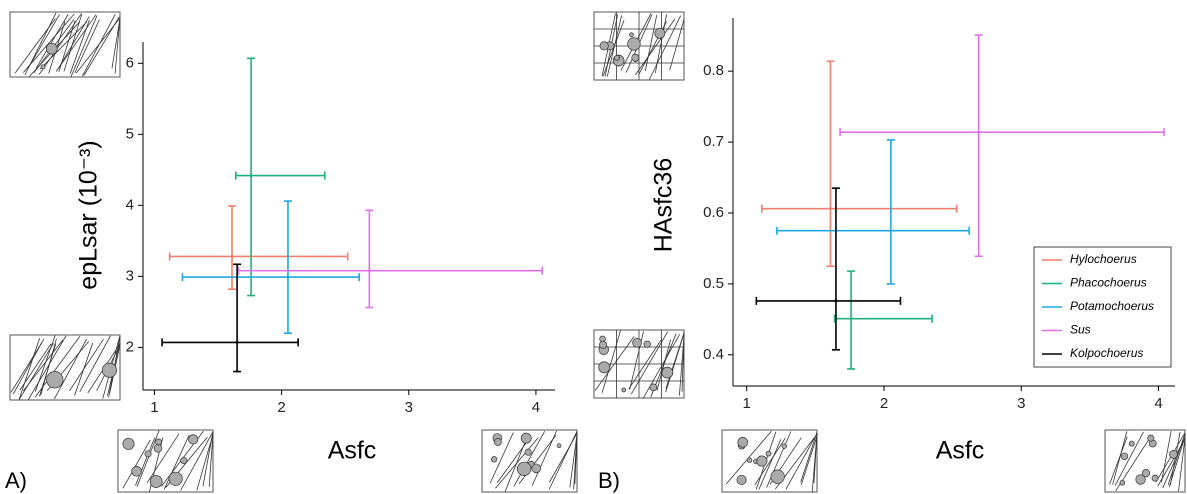 The height and width of the screenshot is (494, 1187). I want to click on panel-label: A), so click(16, 480).